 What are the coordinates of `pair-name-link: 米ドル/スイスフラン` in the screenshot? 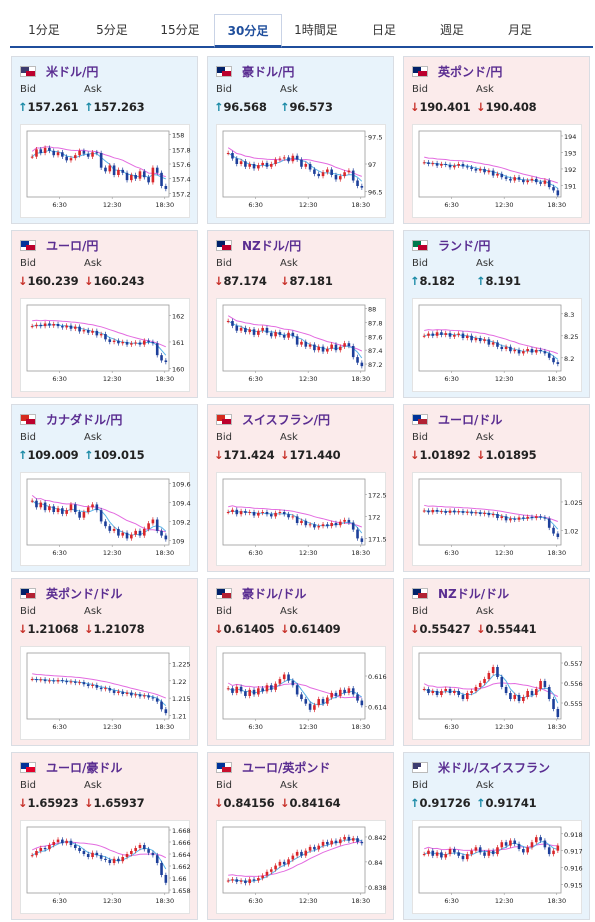 It's located at (494, 767).